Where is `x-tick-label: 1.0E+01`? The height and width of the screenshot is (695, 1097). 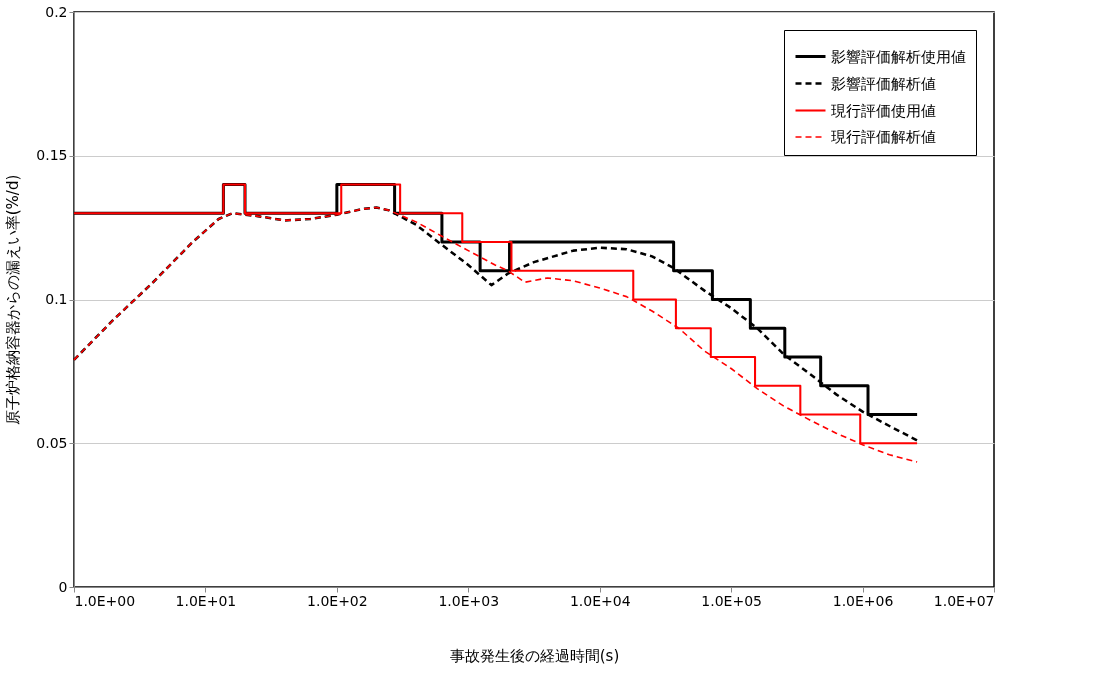 x-tick-label: 1.0E+01 is located at coordinates (206, 600).